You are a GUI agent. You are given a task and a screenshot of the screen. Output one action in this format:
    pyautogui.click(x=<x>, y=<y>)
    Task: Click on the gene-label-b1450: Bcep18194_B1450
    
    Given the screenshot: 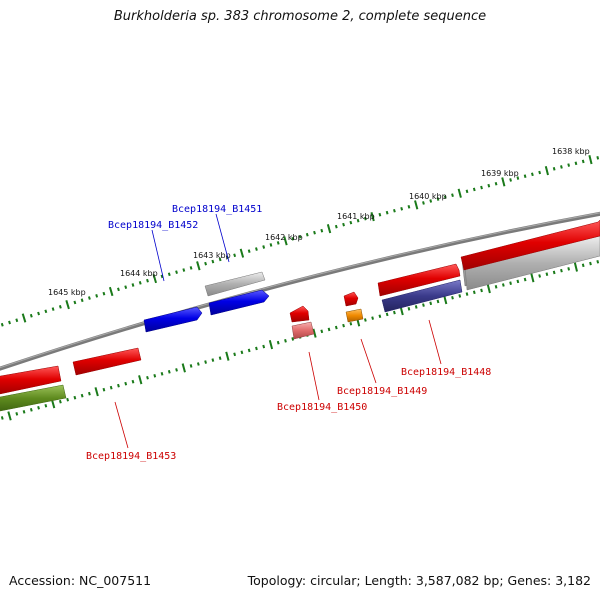 What is the action you would take?
    pyautogui.click(x=322, y=407)
    